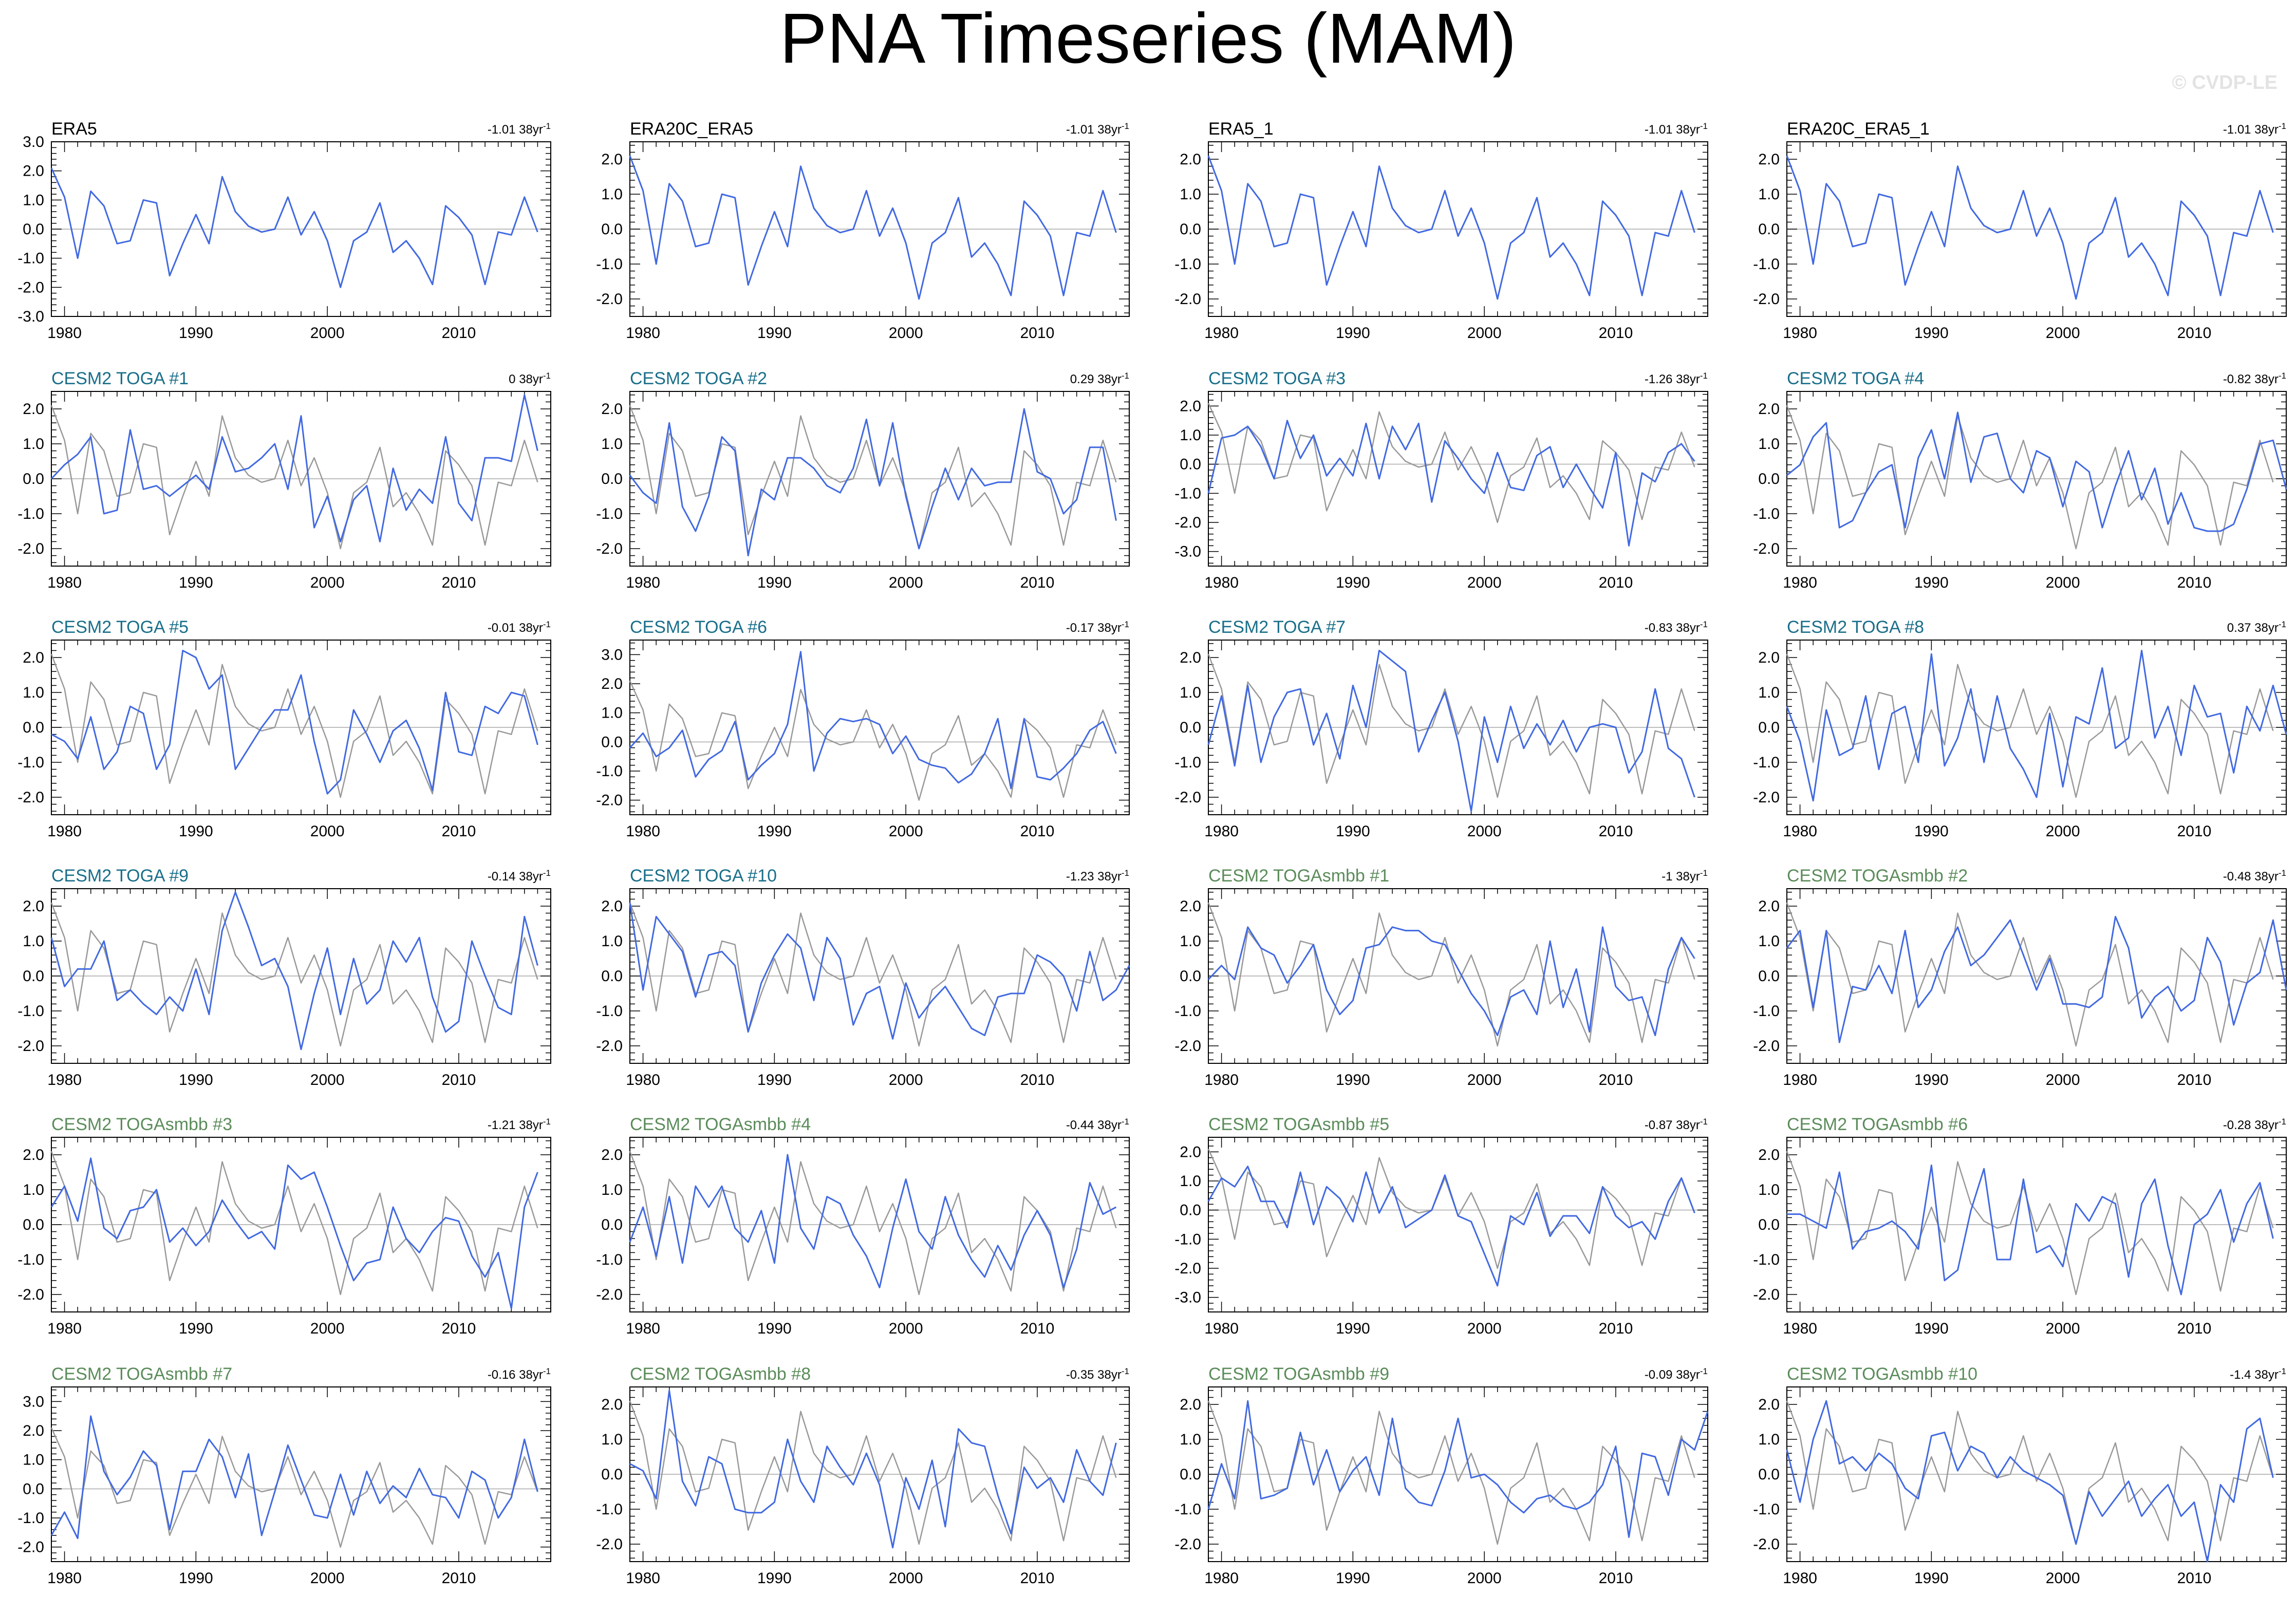 Image resolution: width=2296 pixels, height=1614 pixels. What do you see at coordinates (2254, 876) in the screenshot?
I see `trend-label: -0.48 38yr-1` at bounding box center [2254, 876].